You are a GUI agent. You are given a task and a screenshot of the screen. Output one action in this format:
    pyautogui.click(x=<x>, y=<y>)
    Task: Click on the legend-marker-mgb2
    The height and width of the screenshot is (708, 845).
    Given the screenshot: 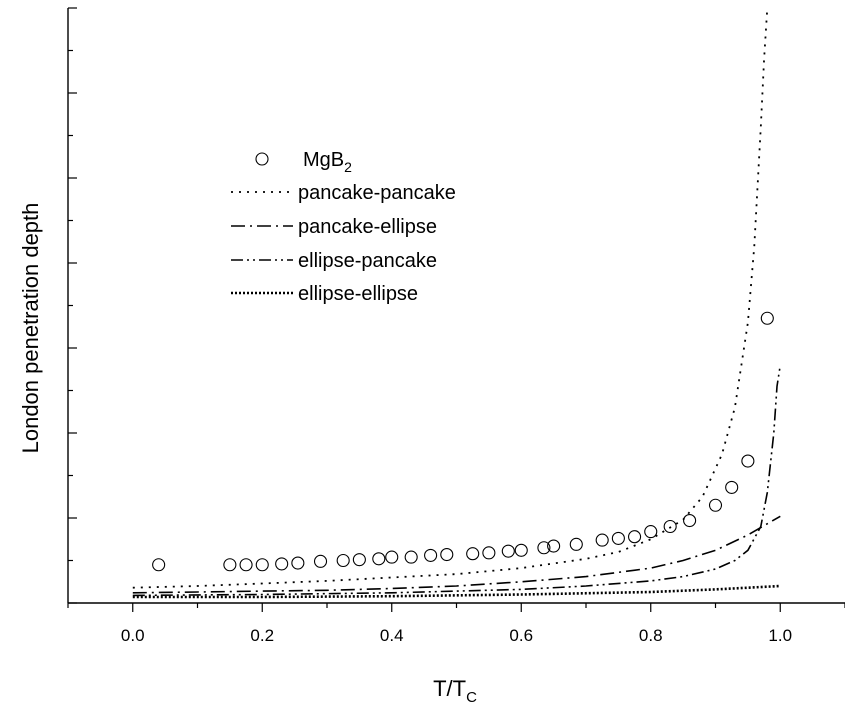 What is the action you would take?
    pyautogui.click(x=262, y=159)
    